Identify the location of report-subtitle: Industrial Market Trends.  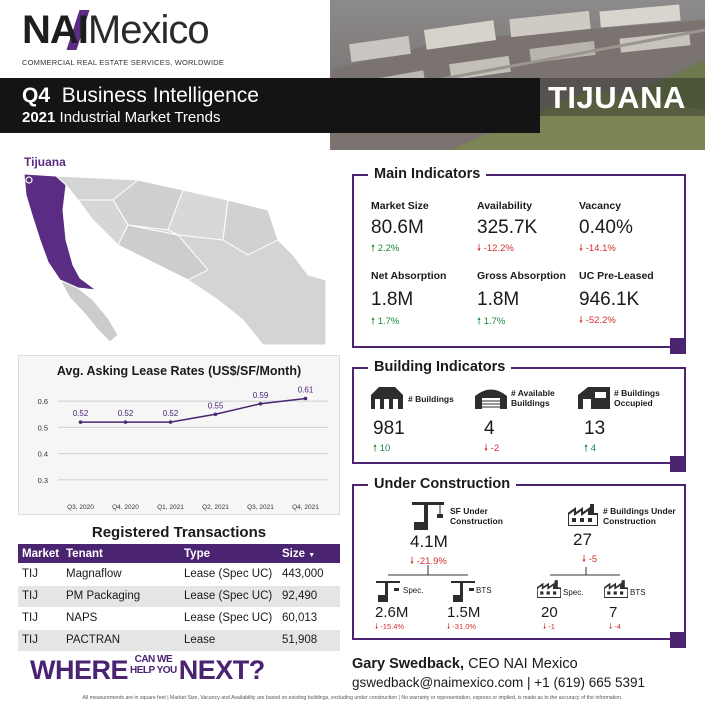
(140, 117).